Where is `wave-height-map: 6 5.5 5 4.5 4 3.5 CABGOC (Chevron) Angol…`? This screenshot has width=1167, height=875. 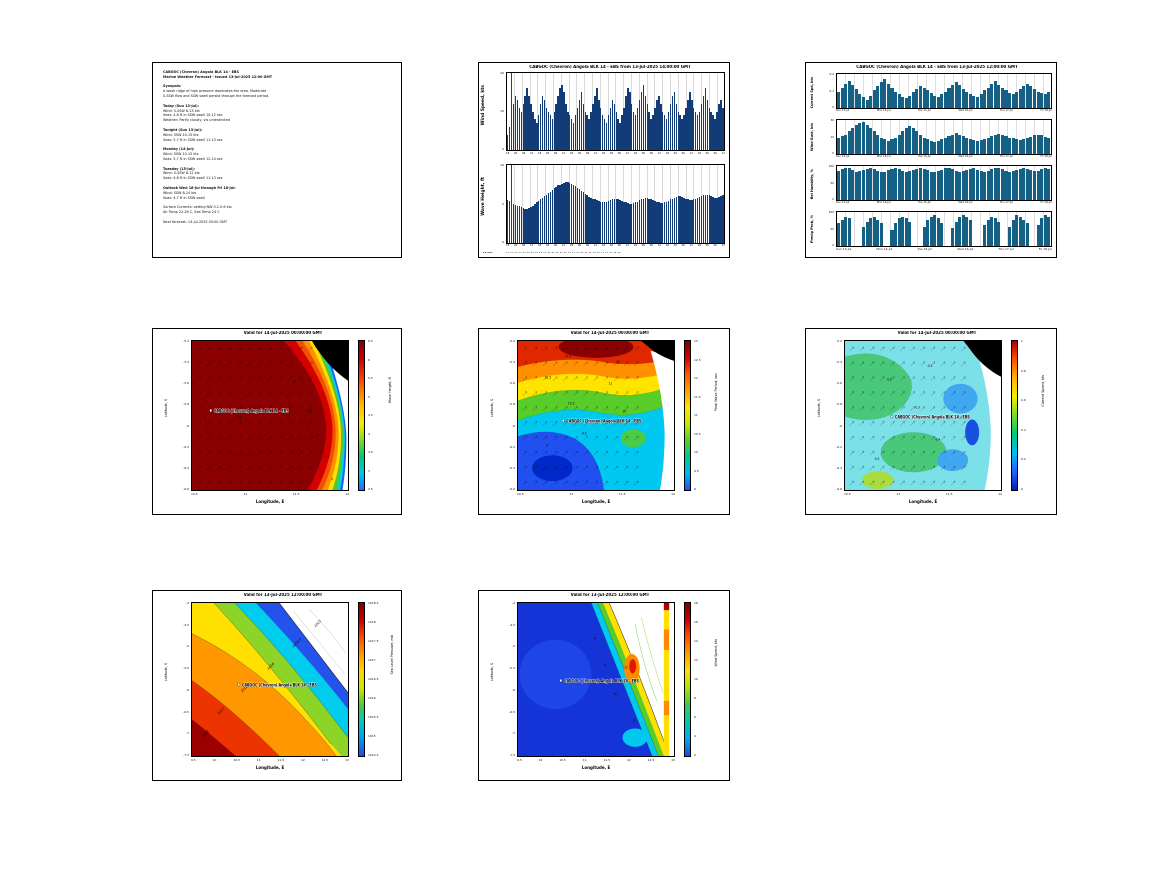 wave-height-map: 6 5.5 5 4.5 4 3.5 CABGOC (Chevron) Angol… is located at coordinates (270, 415).